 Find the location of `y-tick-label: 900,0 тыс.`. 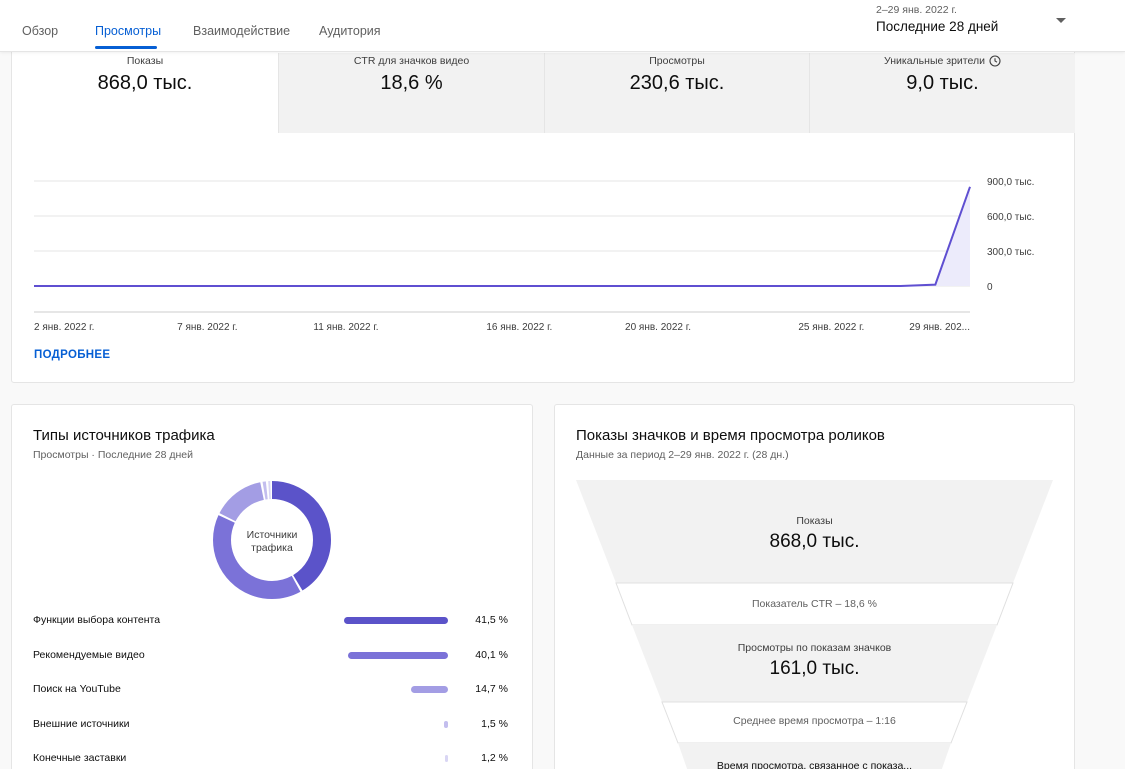

y-tick-label: 900,0 тыс. is located at coordinates (1010, 182).